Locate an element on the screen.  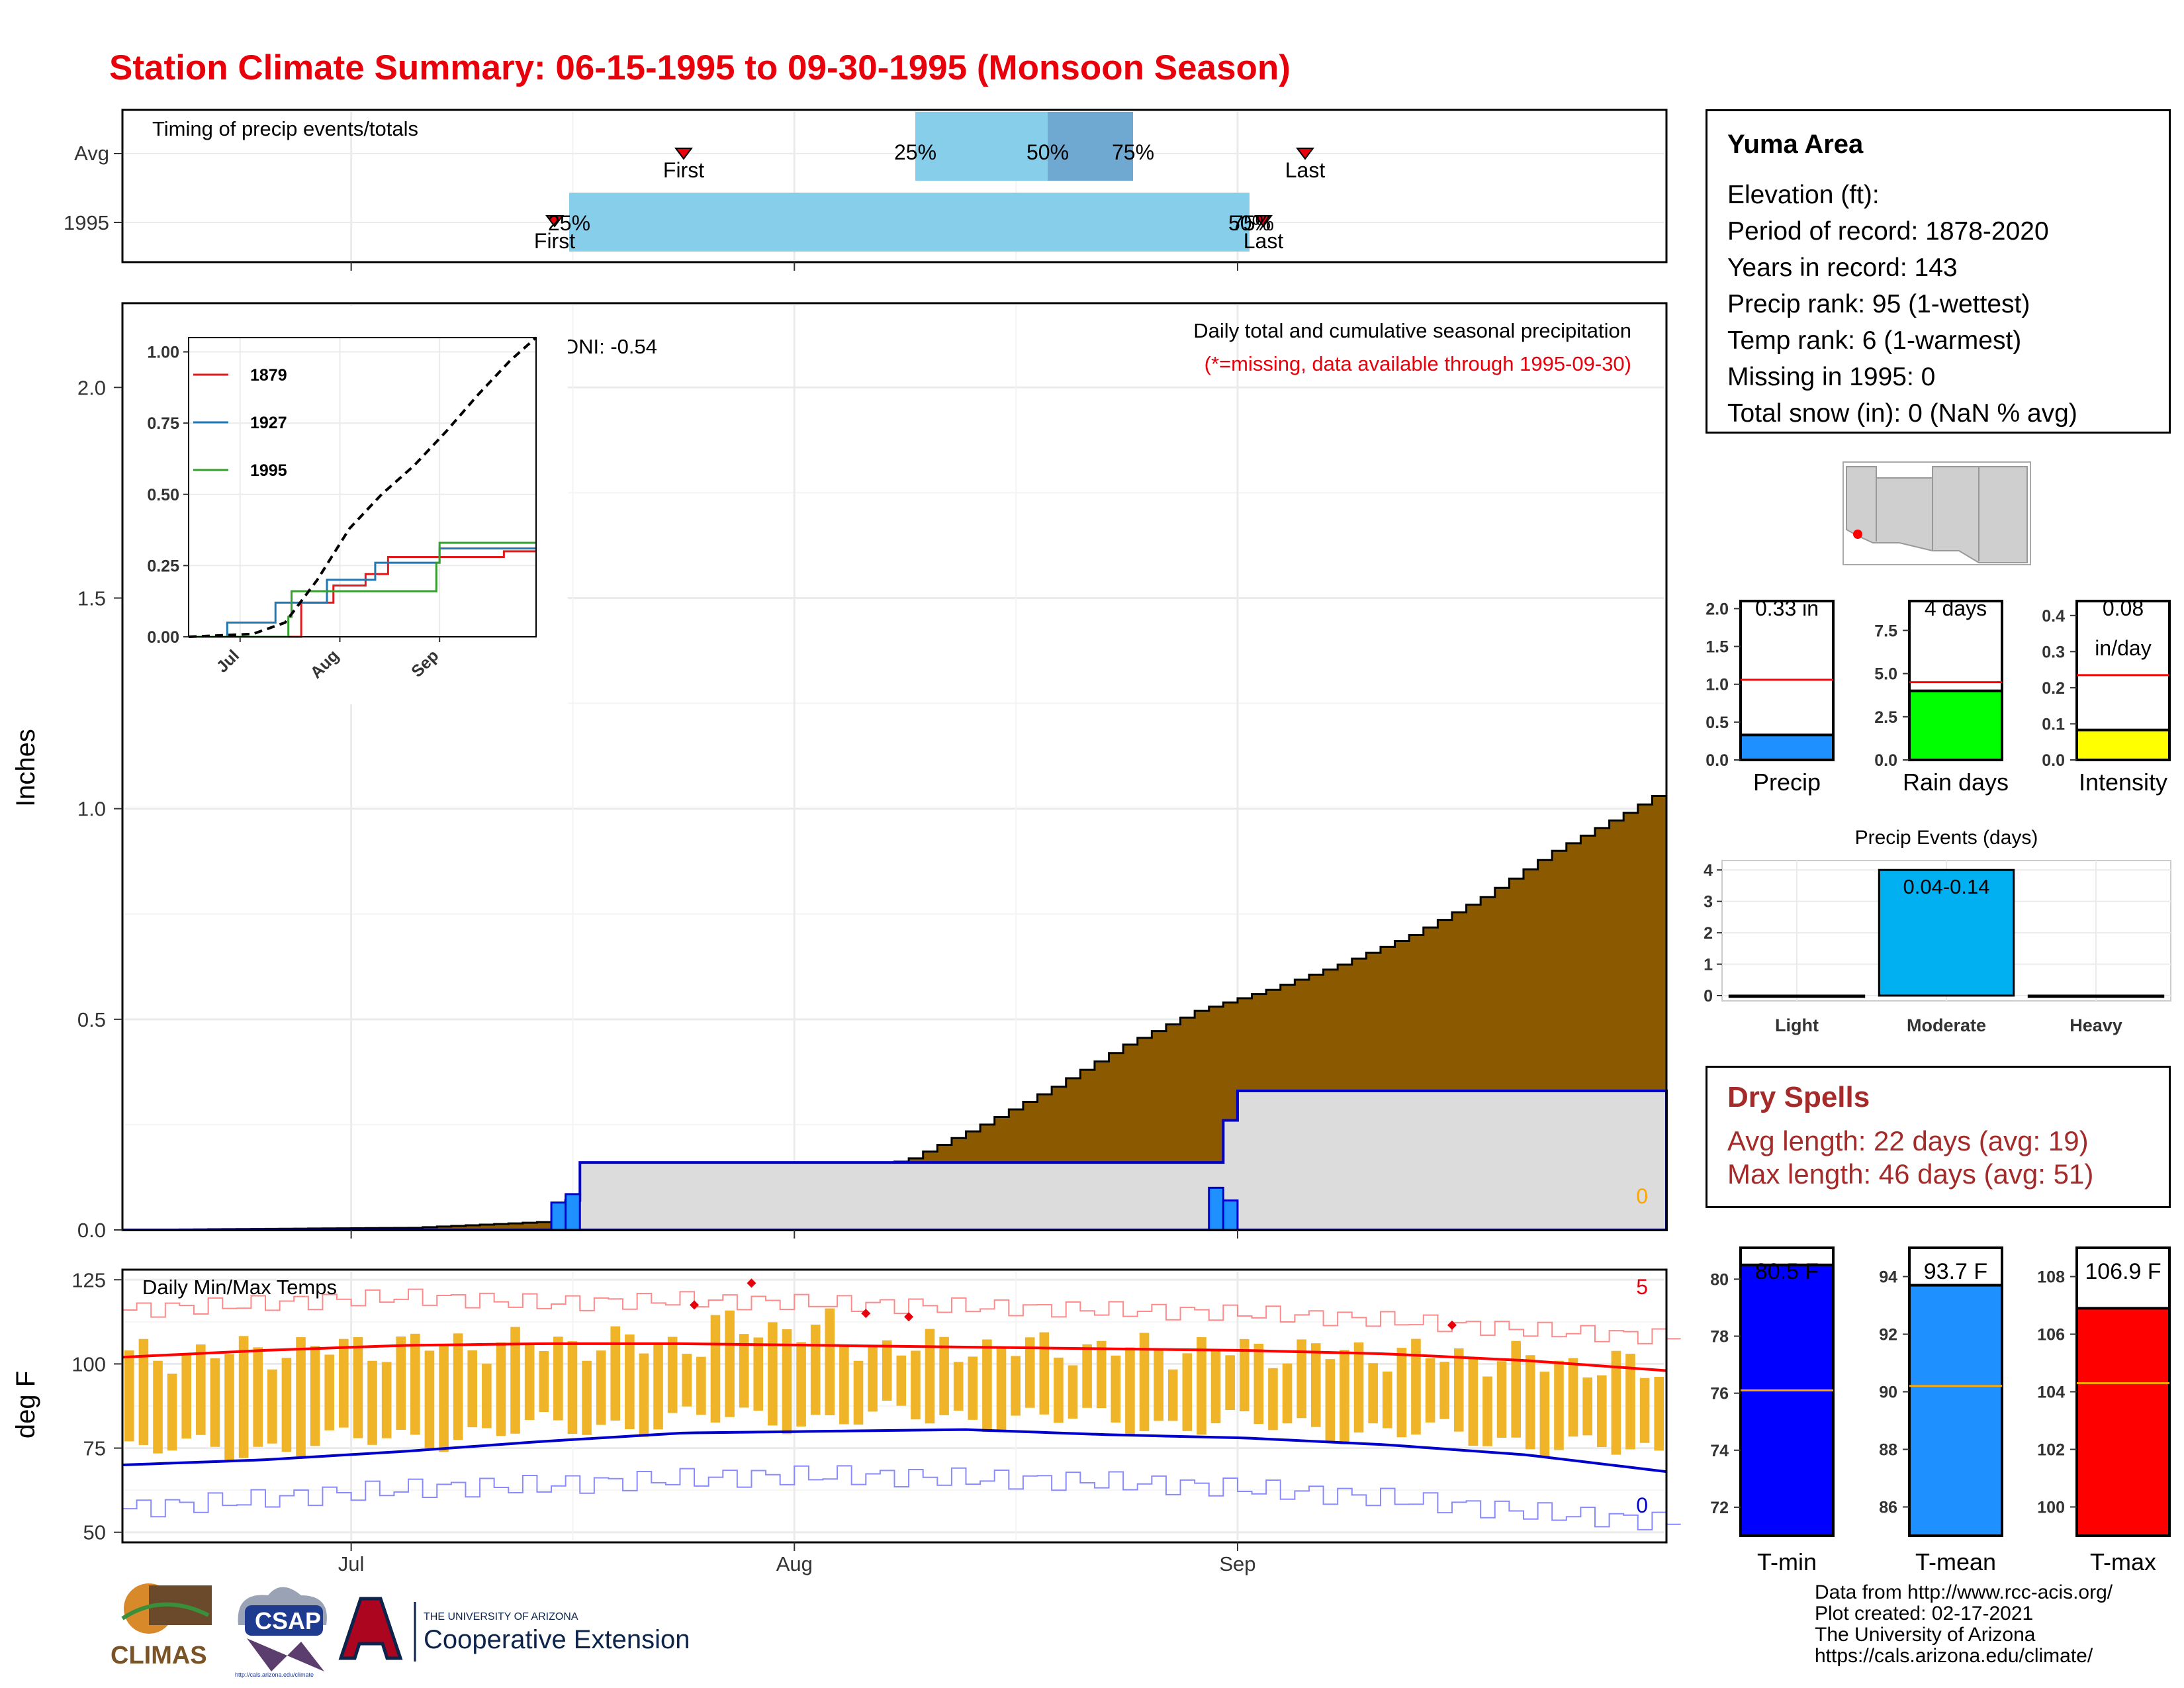
dry-spells-title: Dry Spells is located at coordinates (1798, 1097).